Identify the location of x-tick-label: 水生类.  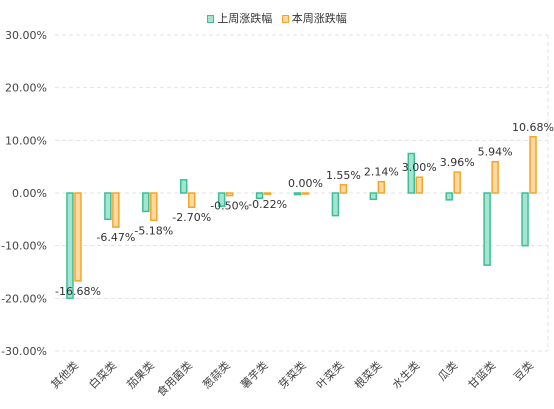
(405, 374).